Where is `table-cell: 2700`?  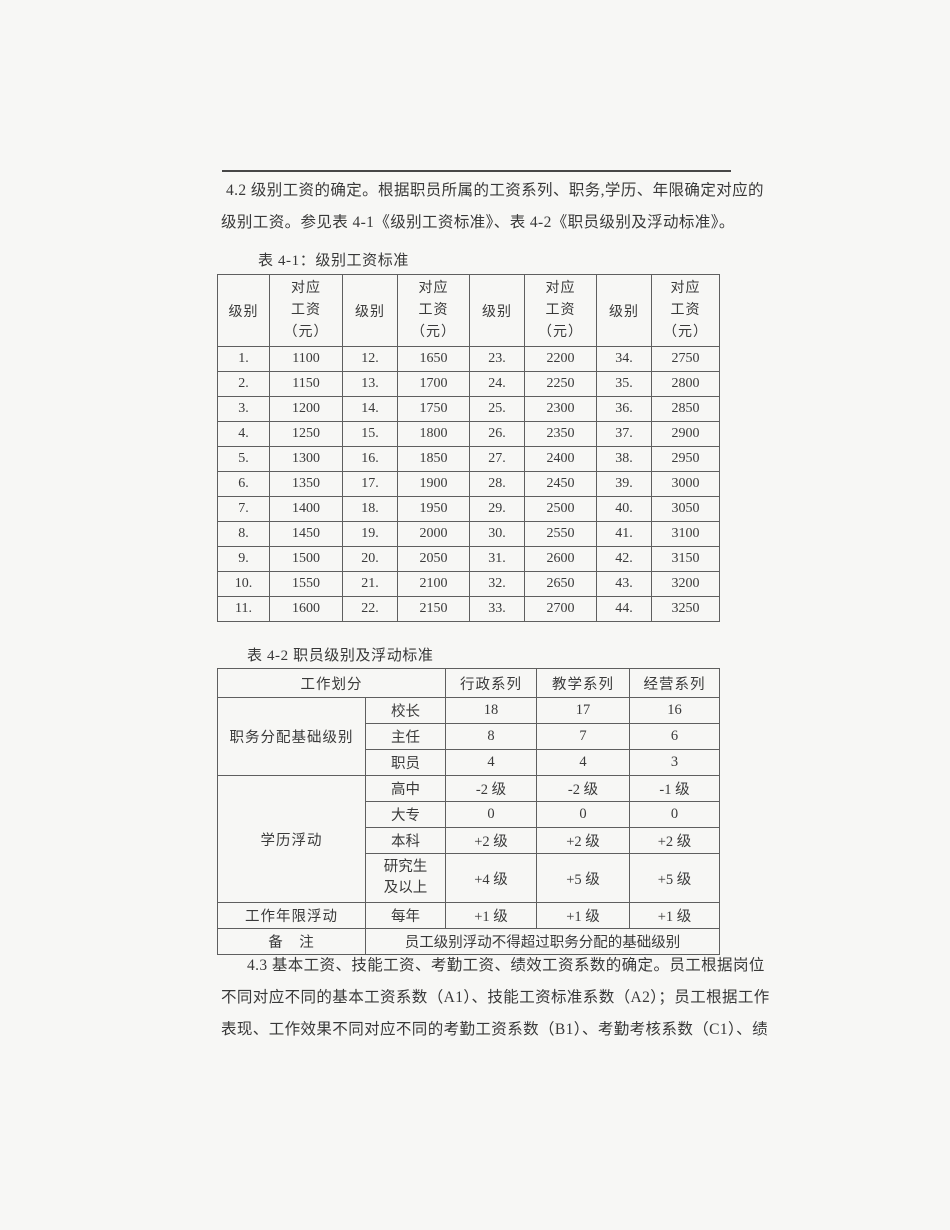
table-cell: 2700 is located at coordinates (560, 609).